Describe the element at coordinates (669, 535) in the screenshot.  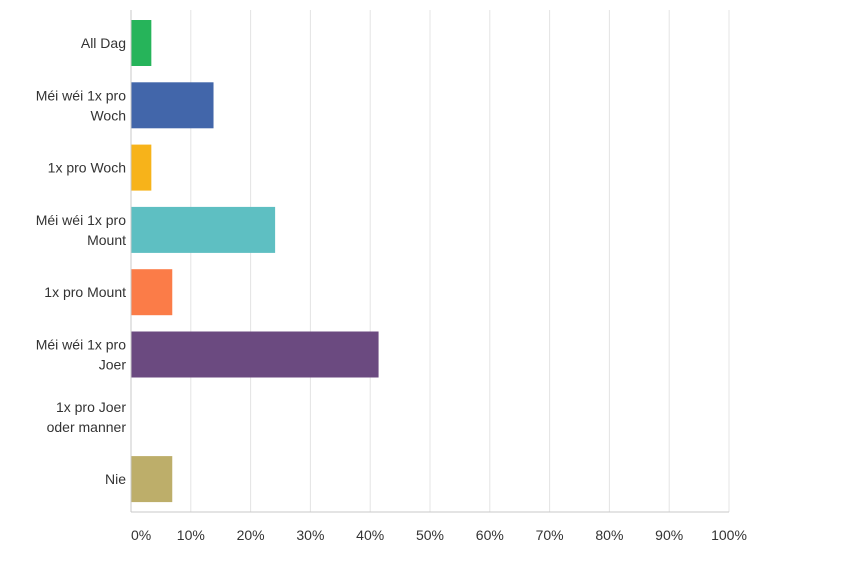
I see `tick-label-90: 90%` at that location.